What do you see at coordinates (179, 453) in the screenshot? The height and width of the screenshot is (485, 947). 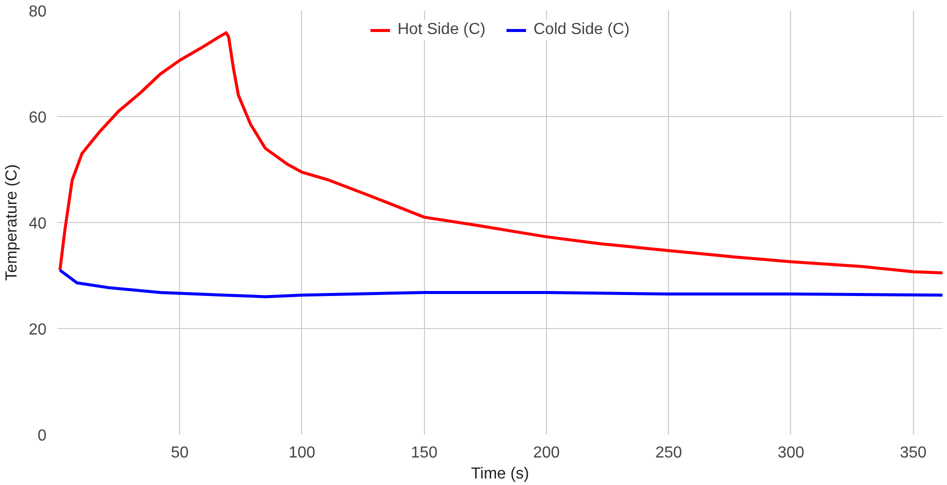 I see `x-tick-label: 50` at bounding box center [179, 453].